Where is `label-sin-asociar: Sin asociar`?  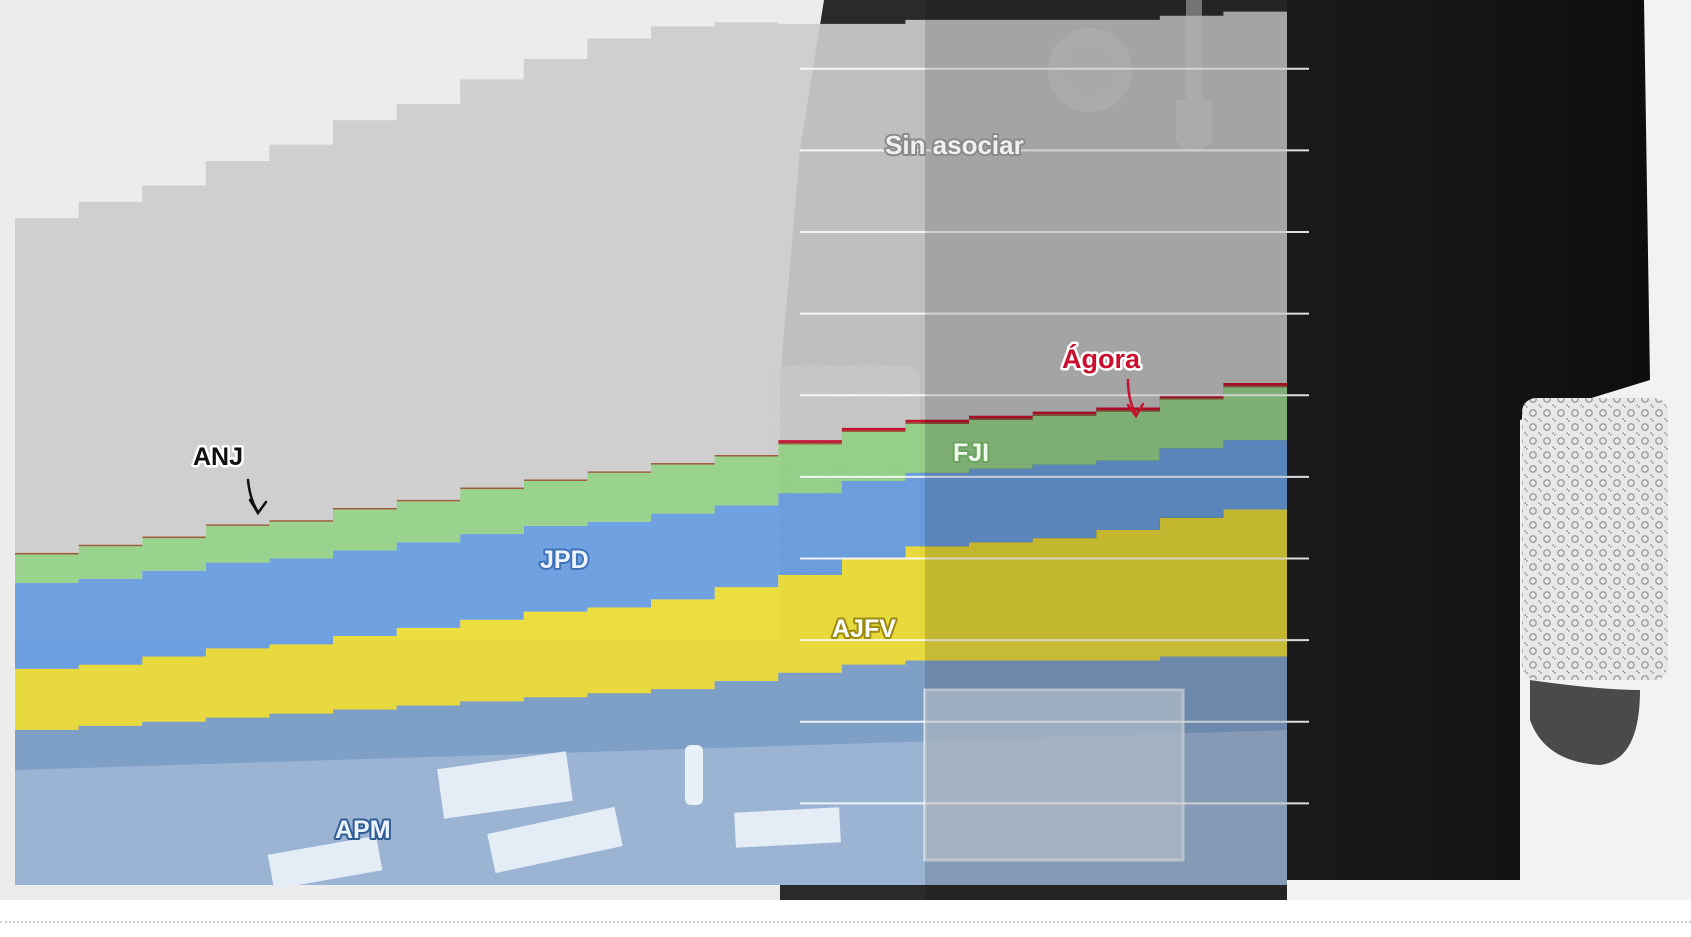 label-sin-asociar: Sin asociar is located at coordinates (954, 145).